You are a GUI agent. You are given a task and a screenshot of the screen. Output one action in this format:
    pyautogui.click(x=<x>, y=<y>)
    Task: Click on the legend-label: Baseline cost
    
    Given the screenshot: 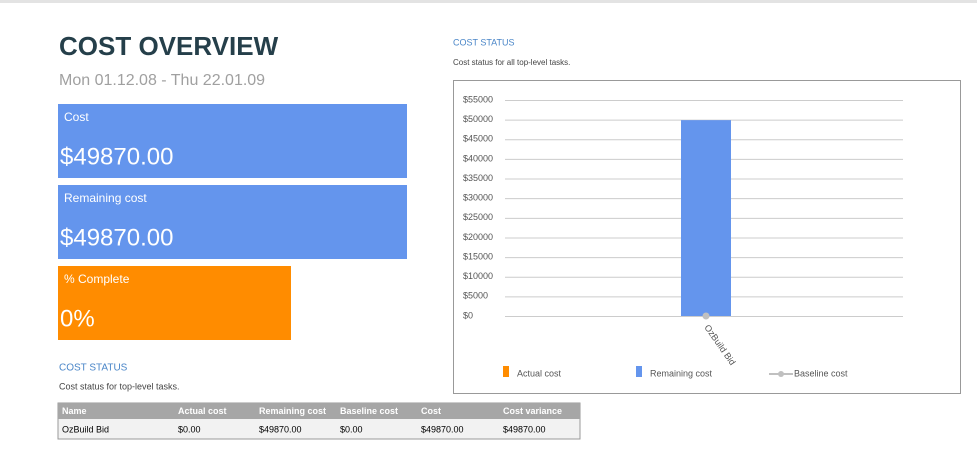 What is the action you would take?
    pyautogui.click(x=821, y=373)
    